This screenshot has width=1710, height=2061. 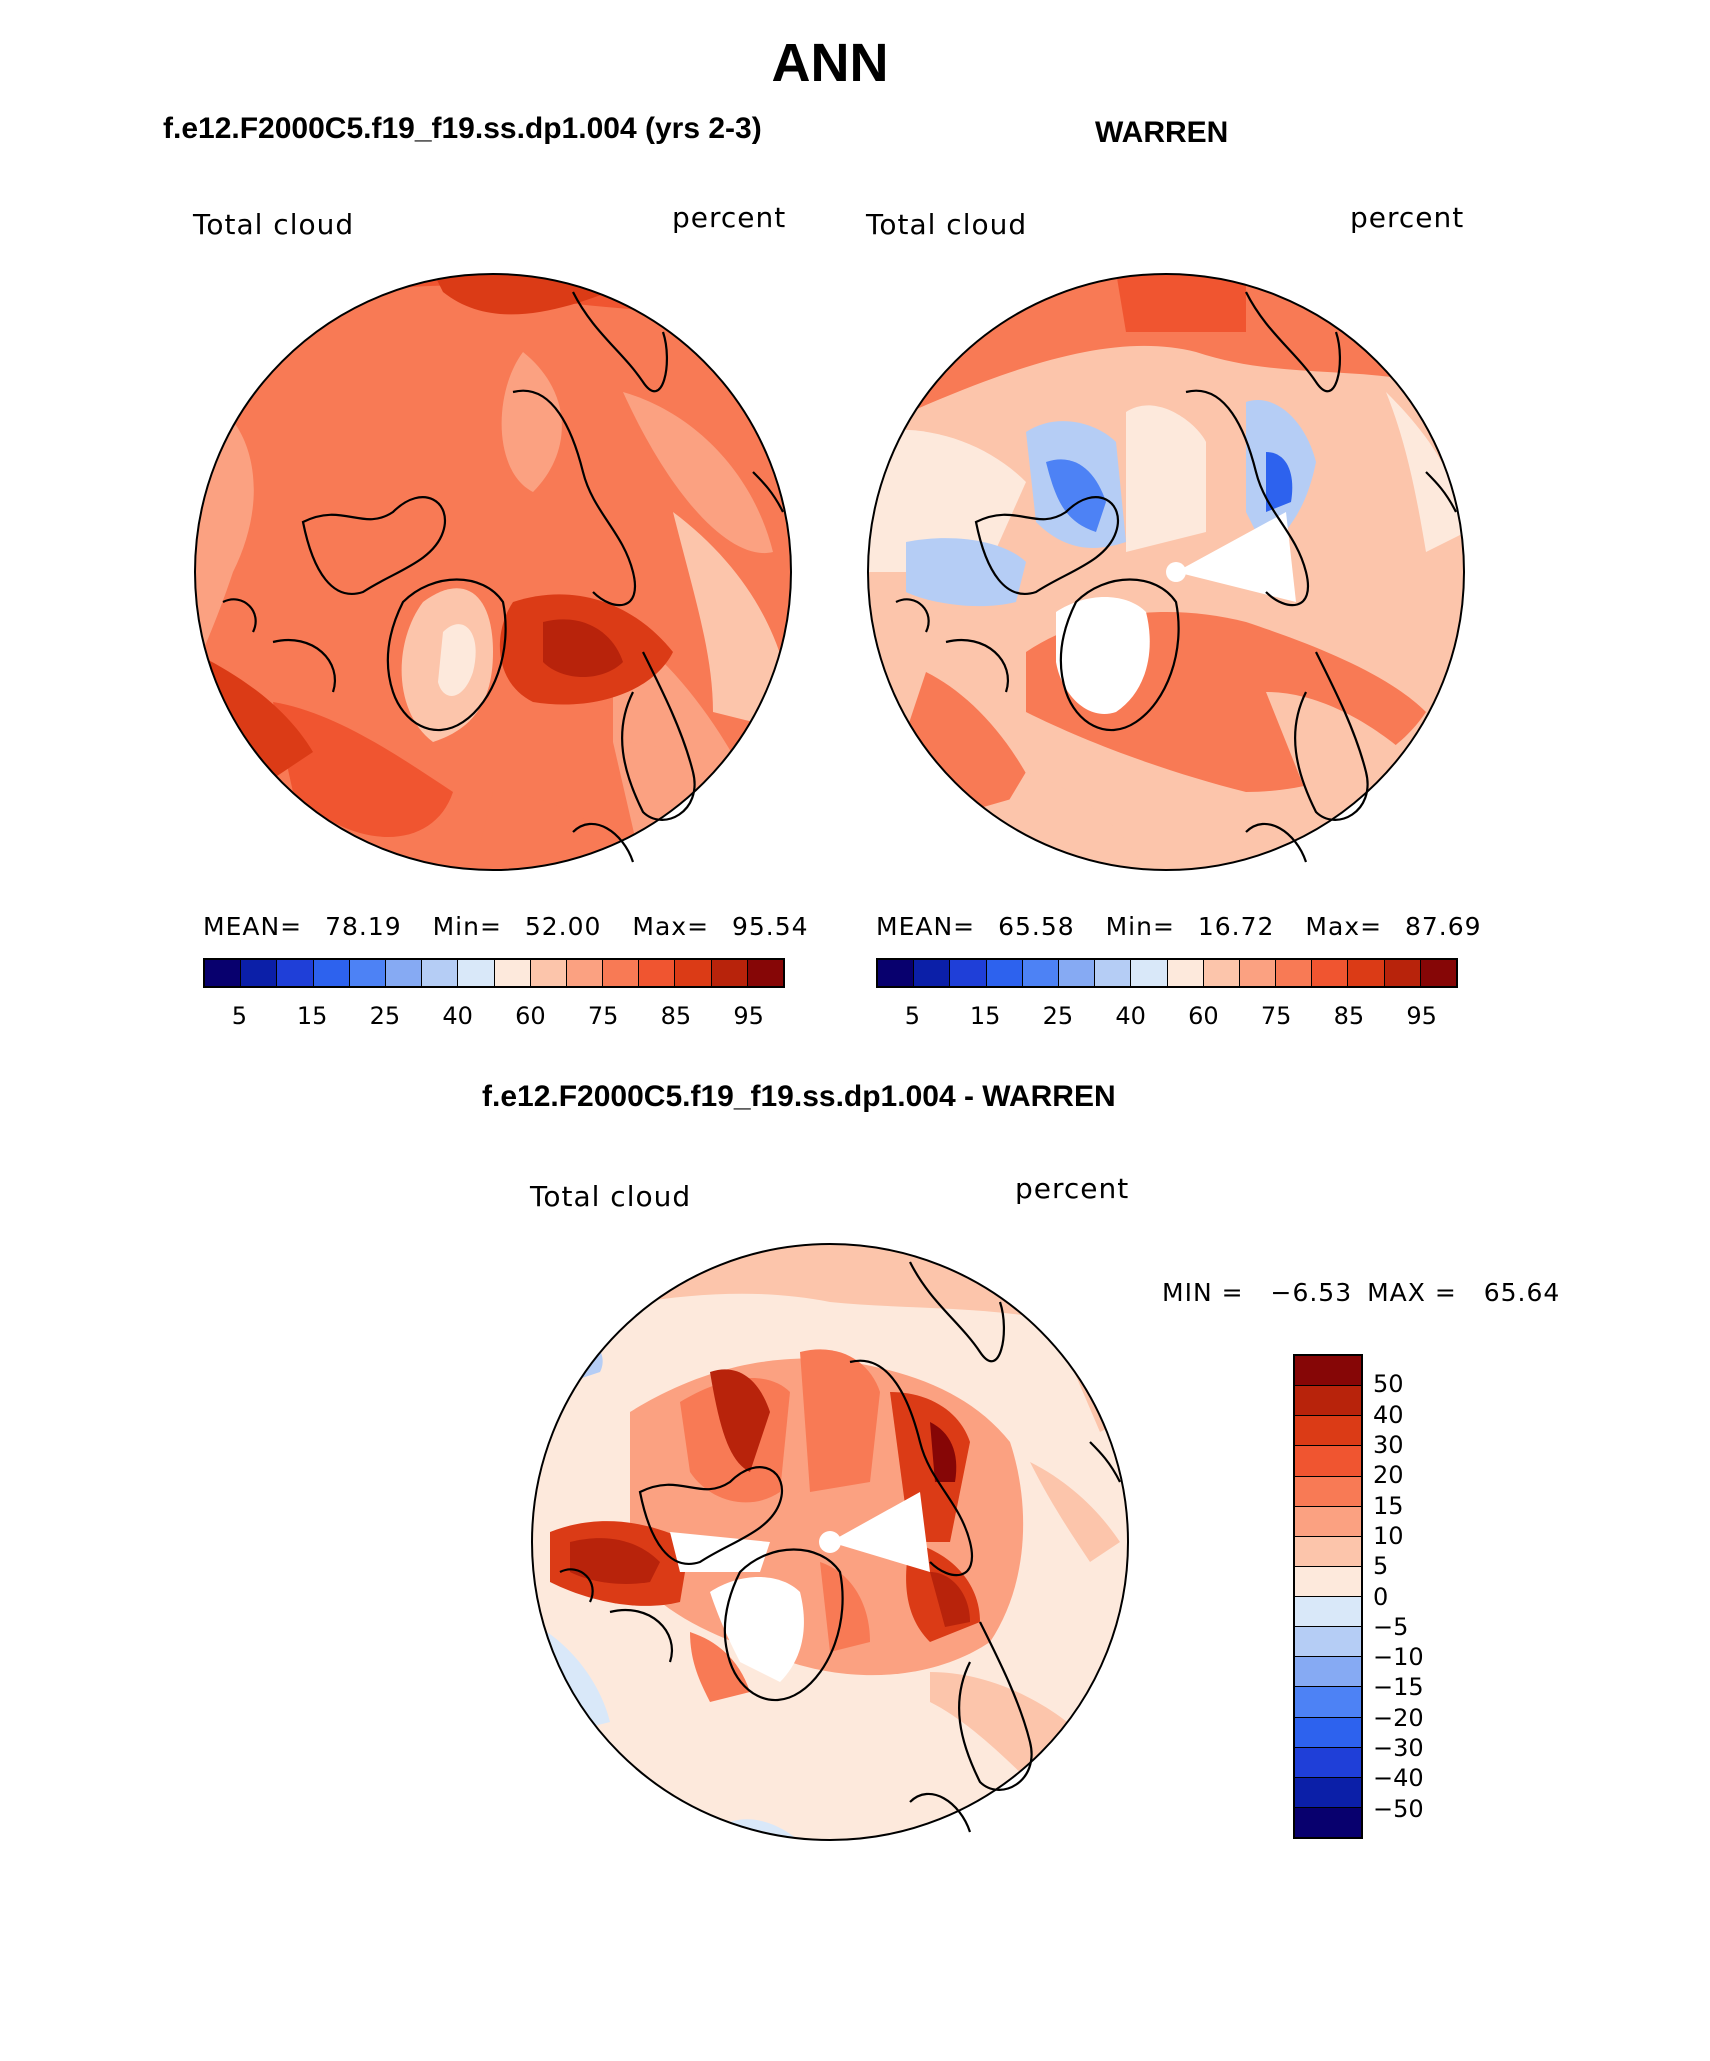 I want to click on colorbar-tick-label: −50, so click(x=1398, y=1808).